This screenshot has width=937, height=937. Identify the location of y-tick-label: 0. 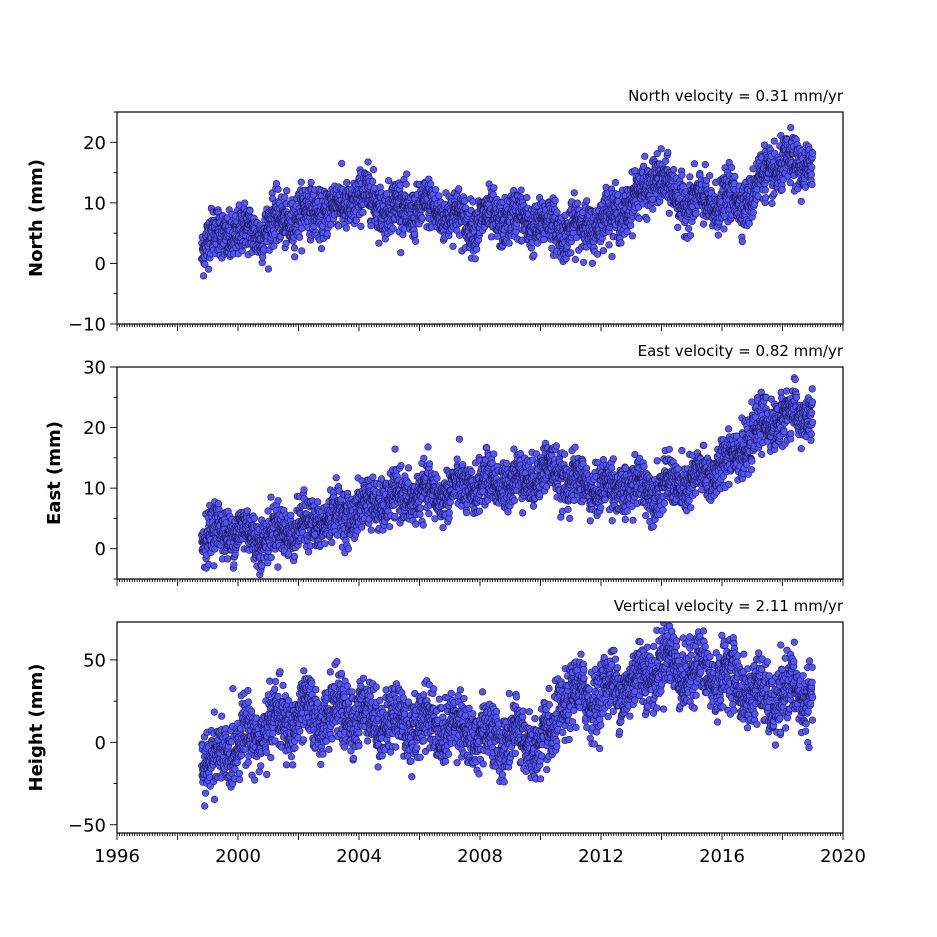
(100, 264).